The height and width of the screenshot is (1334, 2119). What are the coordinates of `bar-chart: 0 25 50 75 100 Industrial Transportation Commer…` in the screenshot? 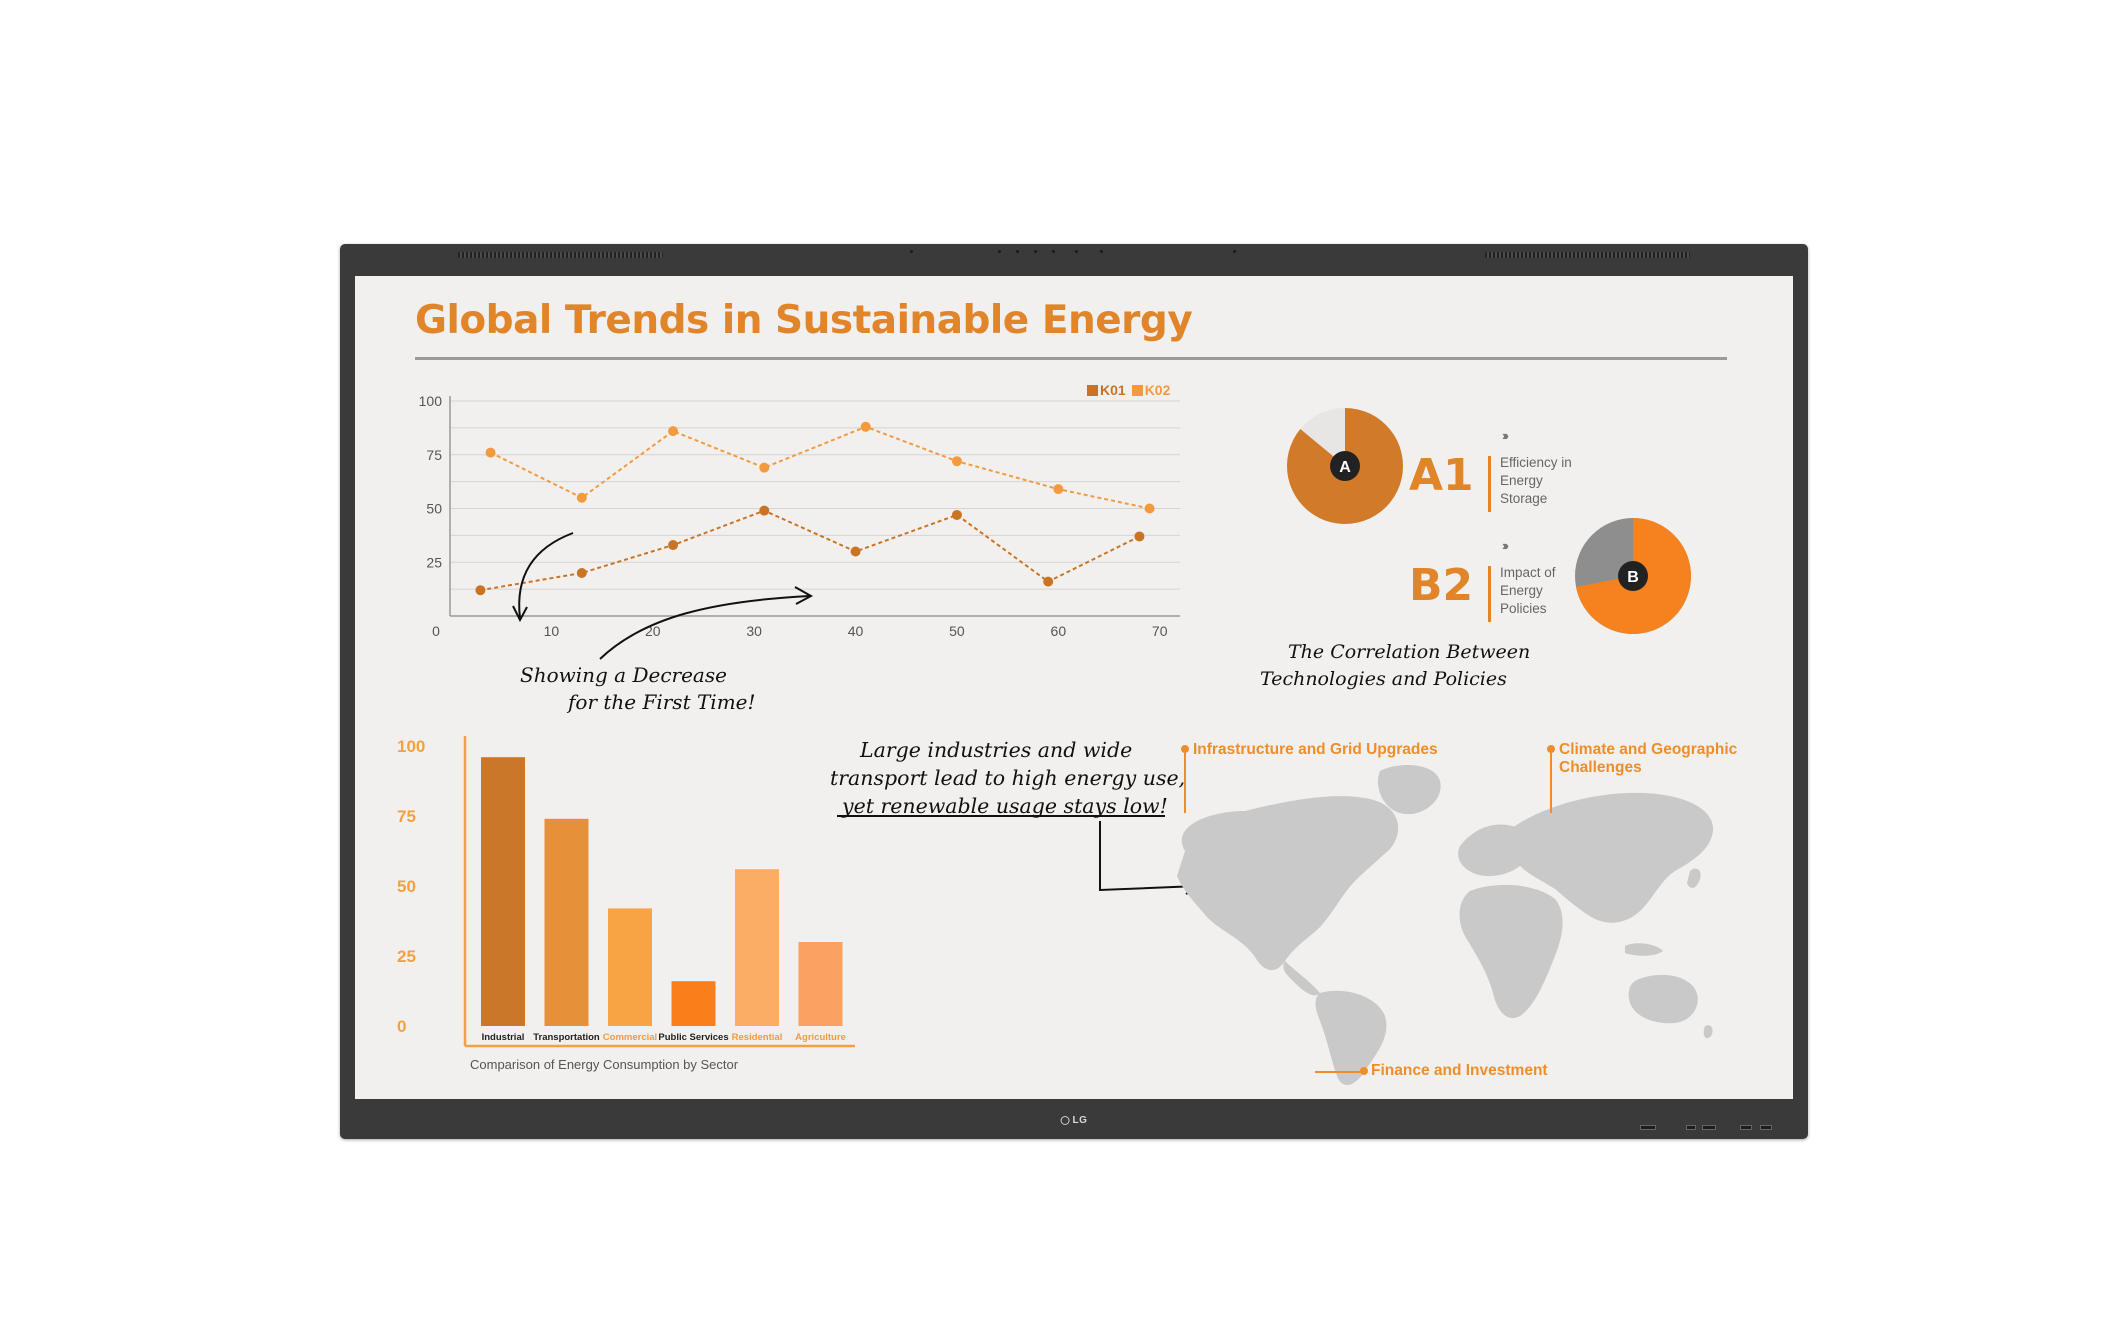 It's located at (626, 892).